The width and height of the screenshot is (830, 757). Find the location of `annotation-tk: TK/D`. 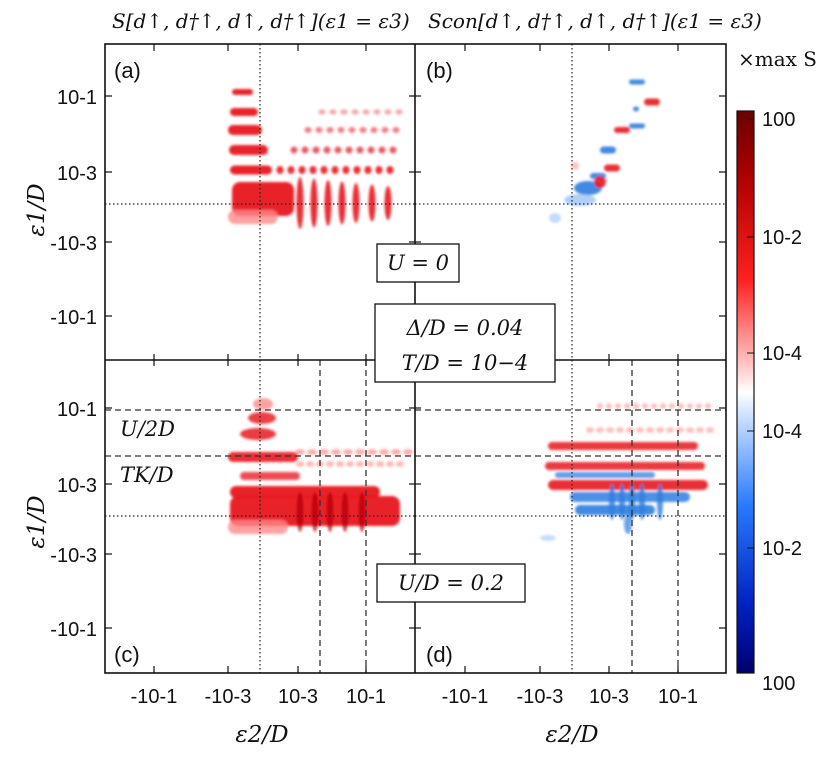

annotation-tk: TK/D is located at coordinates (147, 475).